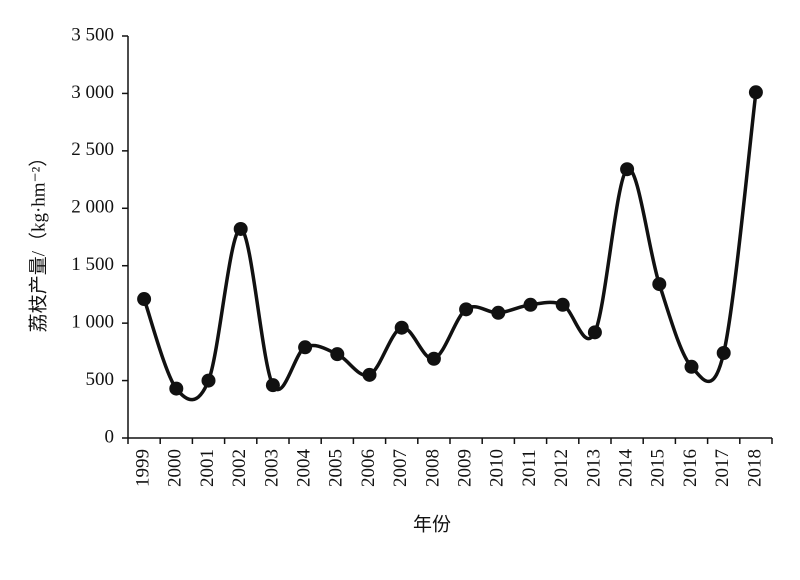 The height and width of the screenshot is (580, 800). I want to click on x-axis-title: 年份, so click(432, 524).